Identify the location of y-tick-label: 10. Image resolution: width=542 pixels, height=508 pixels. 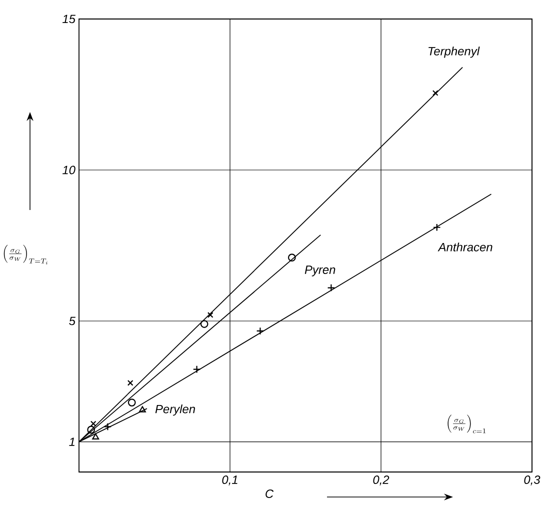
(69, 170).